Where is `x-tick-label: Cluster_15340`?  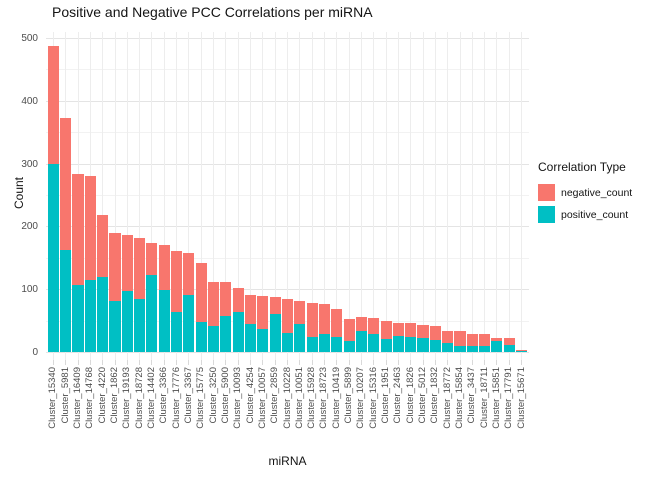
x-tick-label: Cluster_15340 is located at coordinates (53, 398).